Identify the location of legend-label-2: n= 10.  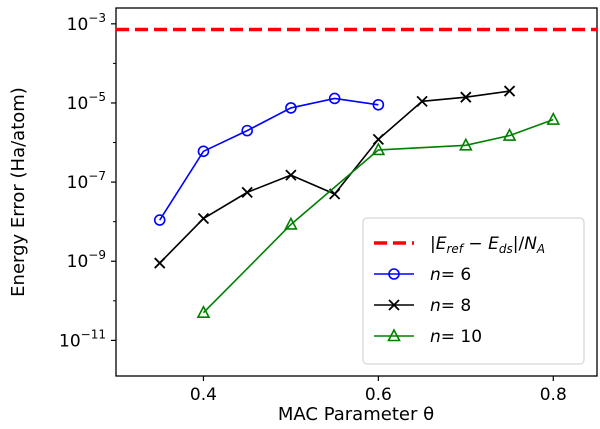
(456, 337).